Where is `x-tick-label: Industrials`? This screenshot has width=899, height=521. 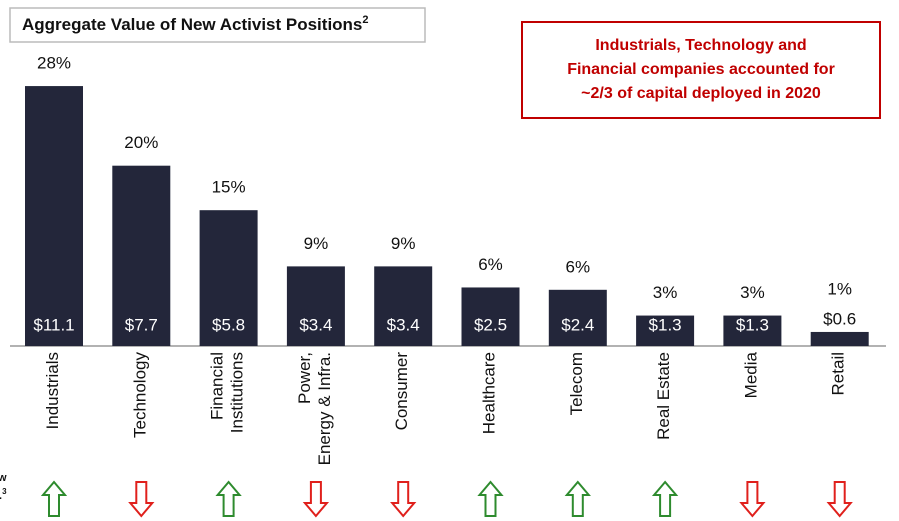
x-tick-label: Industrials is located at coordinates (52, 390).